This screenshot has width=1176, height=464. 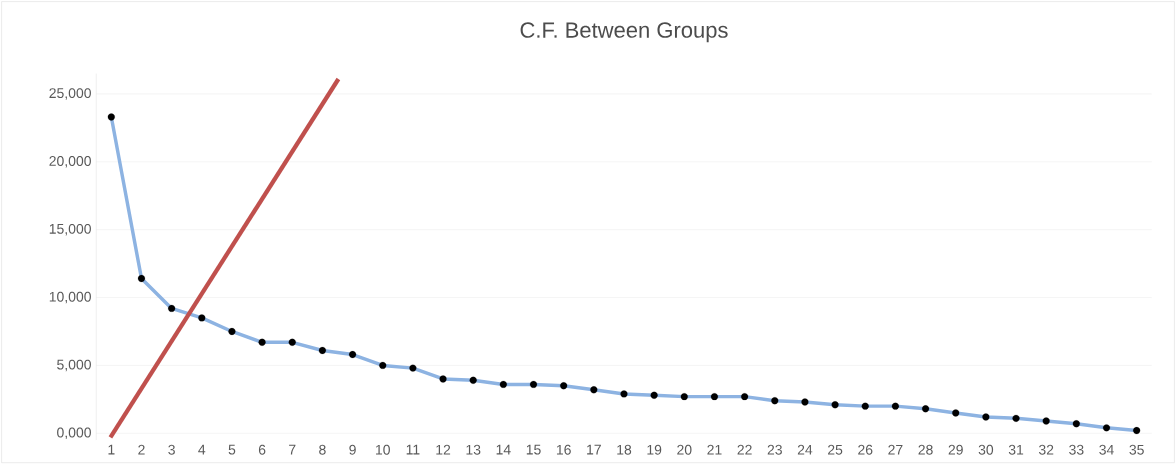 I want to click on x-tick-label: 6, so click(x=262, y=449).